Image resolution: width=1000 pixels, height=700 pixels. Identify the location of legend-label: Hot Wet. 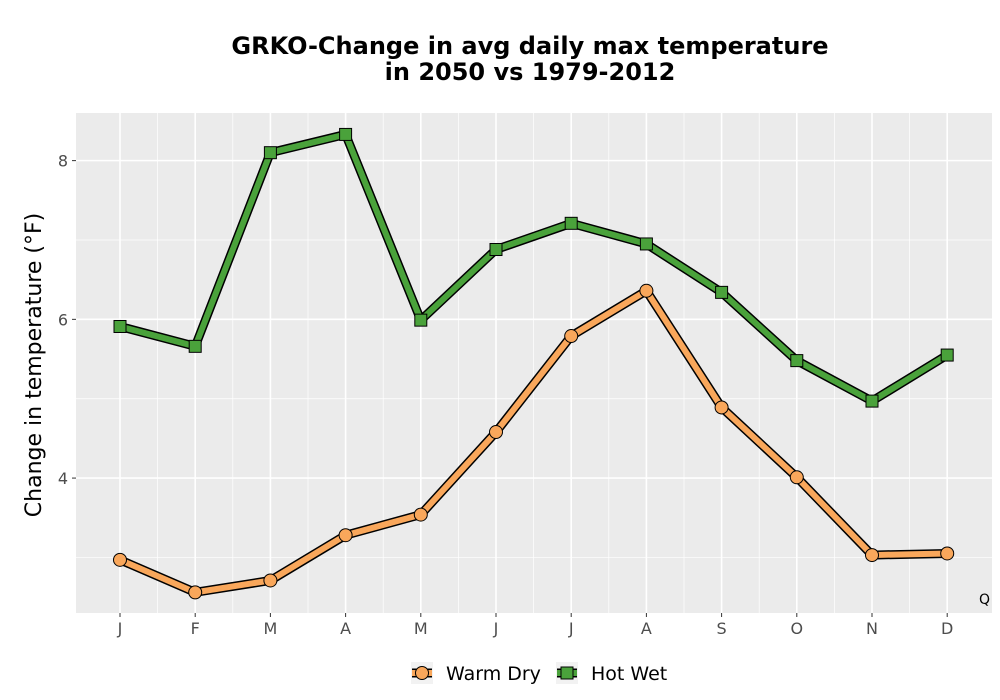
(629, 674).